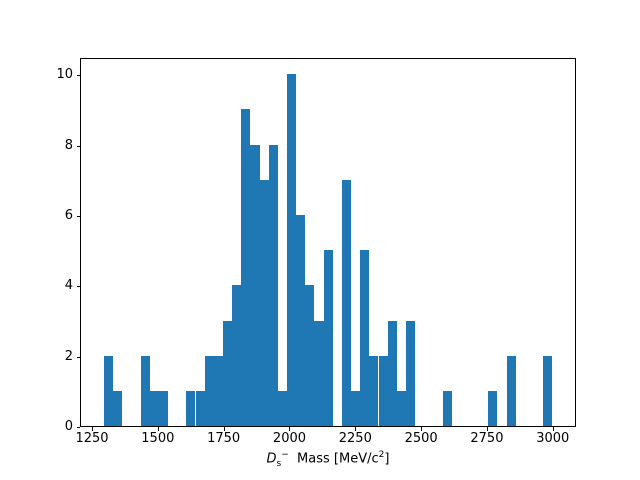 The width and height of the screenshot is (640, 480). Describe the element at coordinates (487, 438) in the screenshot. I see `x-tick-label: 2750` at that location.